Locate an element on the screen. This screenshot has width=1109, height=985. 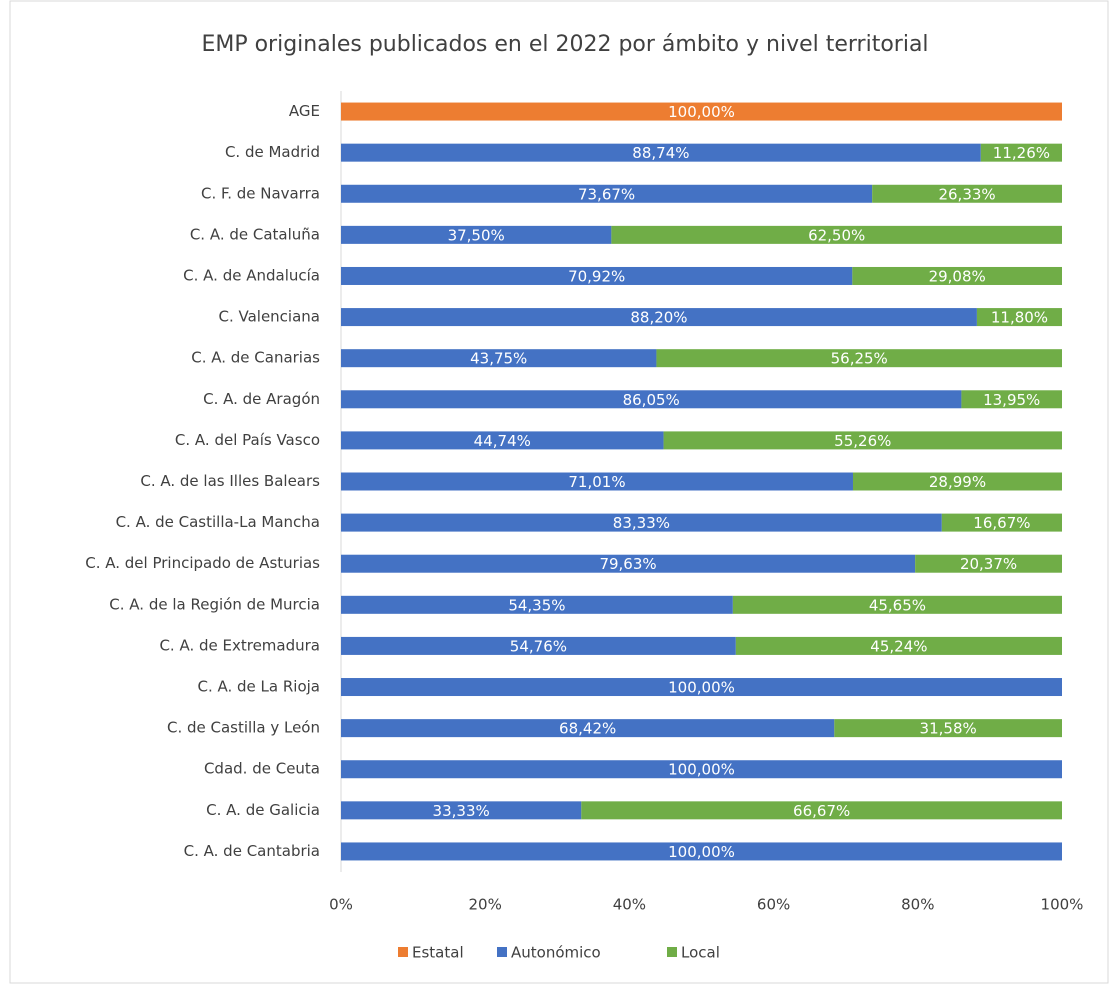
data-label: 66,67% is located at coordinates (821, 811).